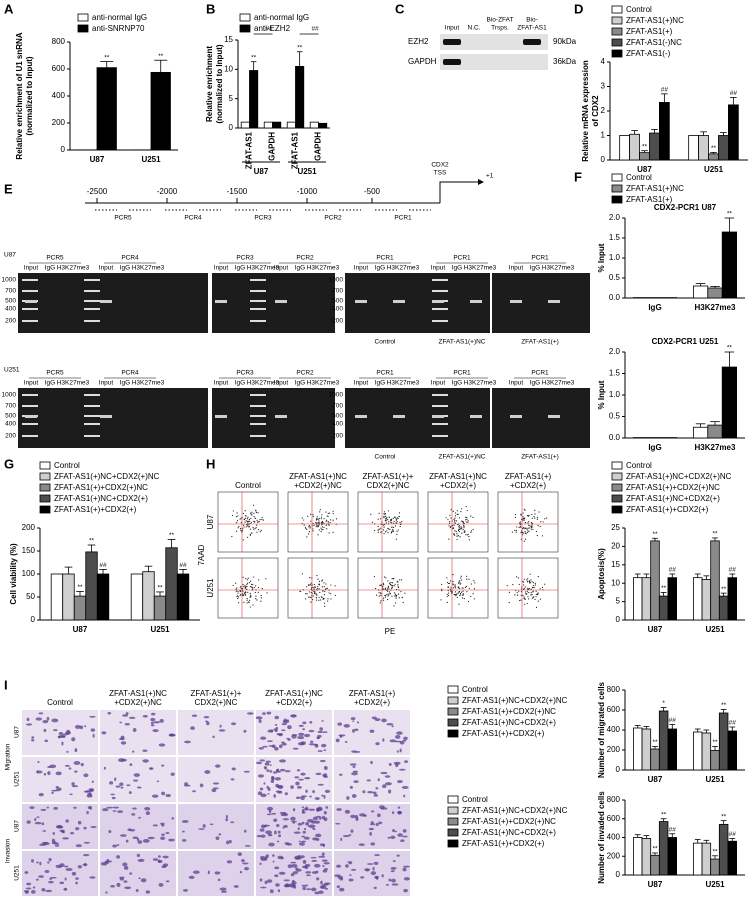 The image size is (756, 897). I want to click on flow-column-label: +CDX2(+), so click(458, 485).